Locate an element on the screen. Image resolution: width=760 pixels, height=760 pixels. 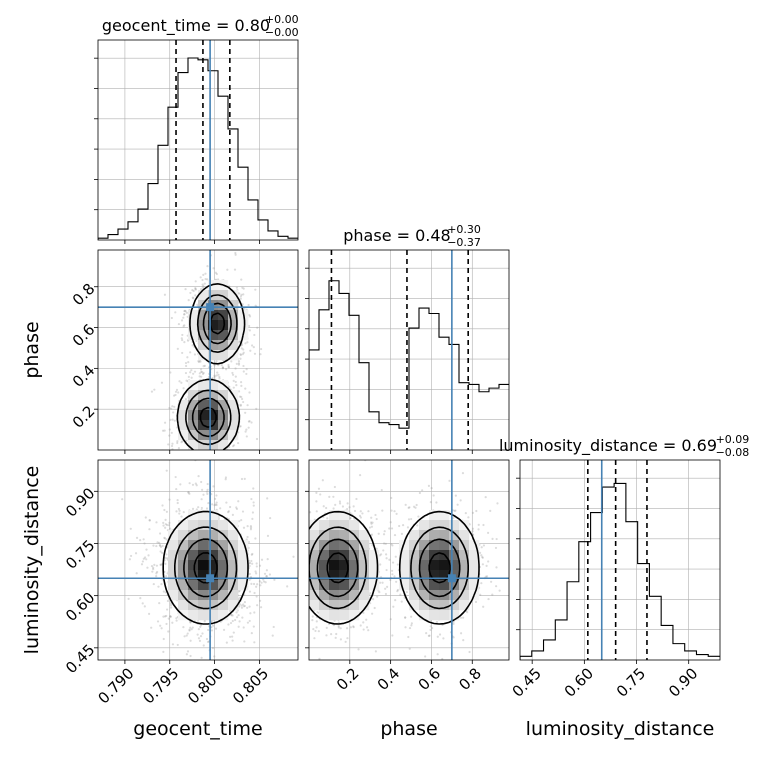
title-text: luminosity_distance = 0.69 is located at coordinates (608, 446).